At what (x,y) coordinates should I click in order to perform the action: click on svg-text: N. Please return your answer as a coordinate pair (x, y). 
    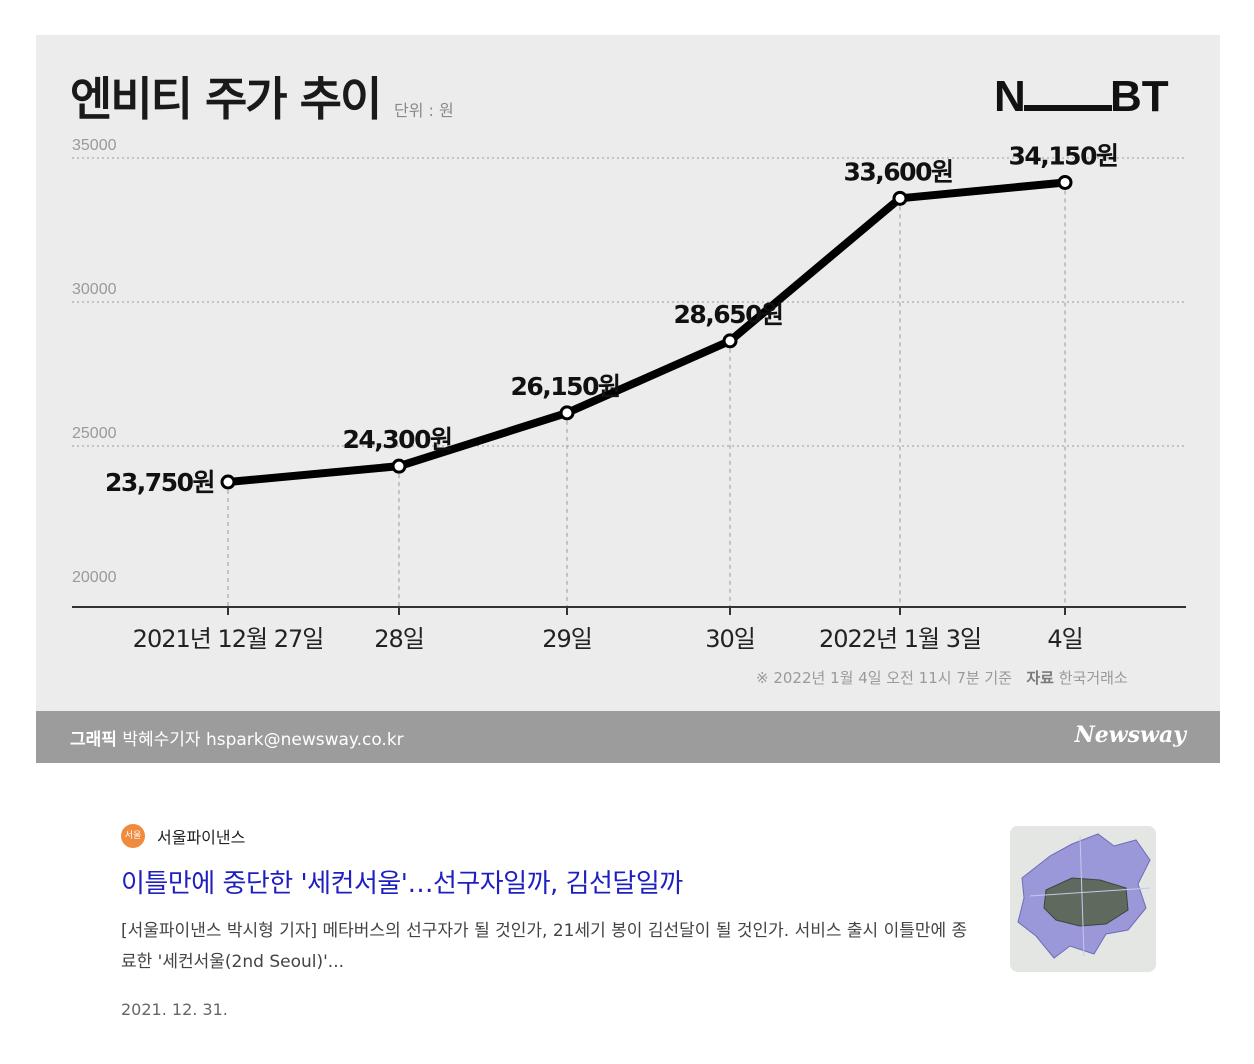
    Looking at the image, I should click on (1010, 93).